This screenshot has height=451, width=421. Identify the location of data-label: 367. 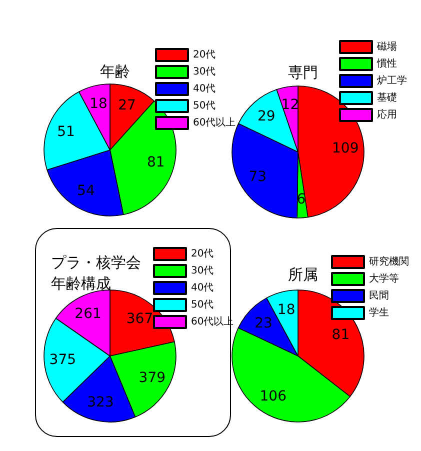
(140, 318).